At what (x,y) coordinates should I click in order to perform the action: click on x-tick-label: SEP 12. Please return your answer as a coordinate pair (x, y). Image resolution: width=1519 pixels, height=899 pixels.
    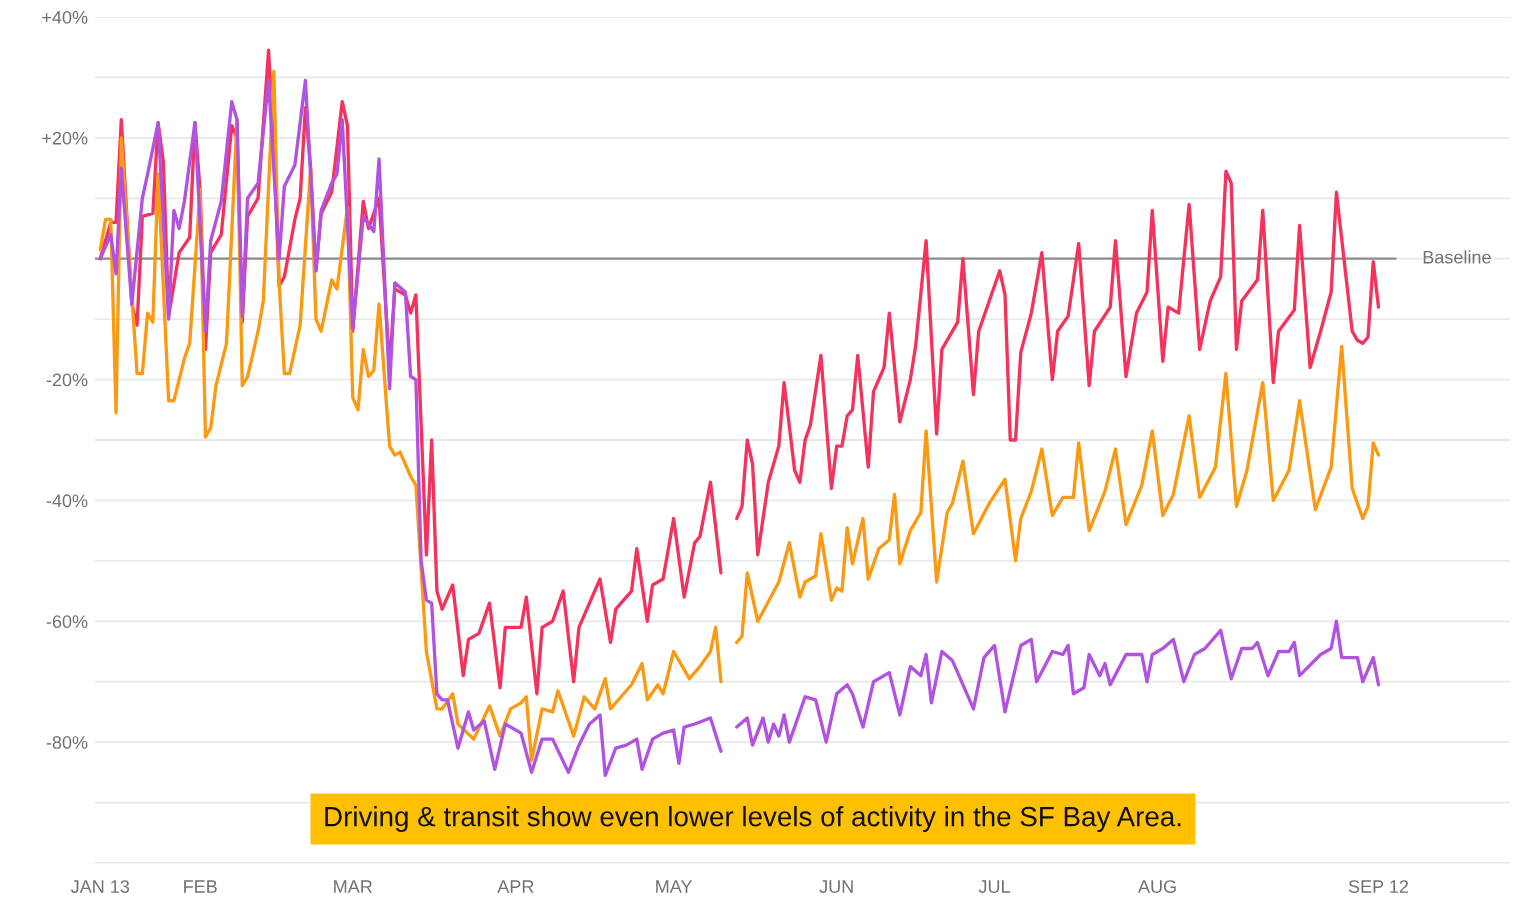
    Looking at the image, I should click on (1378, 886).